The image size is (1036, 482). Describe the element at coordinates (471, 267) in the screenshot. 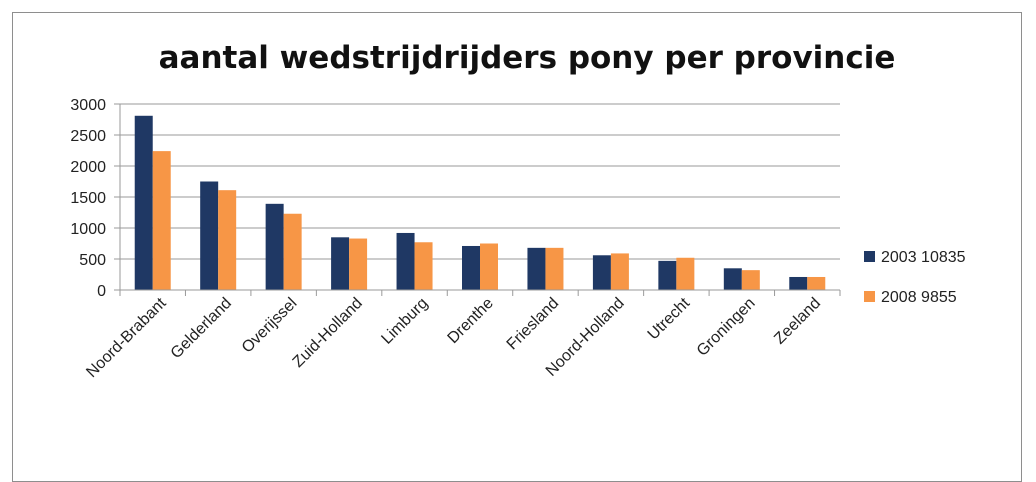

I see `bar-drenthe-2003` at that location.